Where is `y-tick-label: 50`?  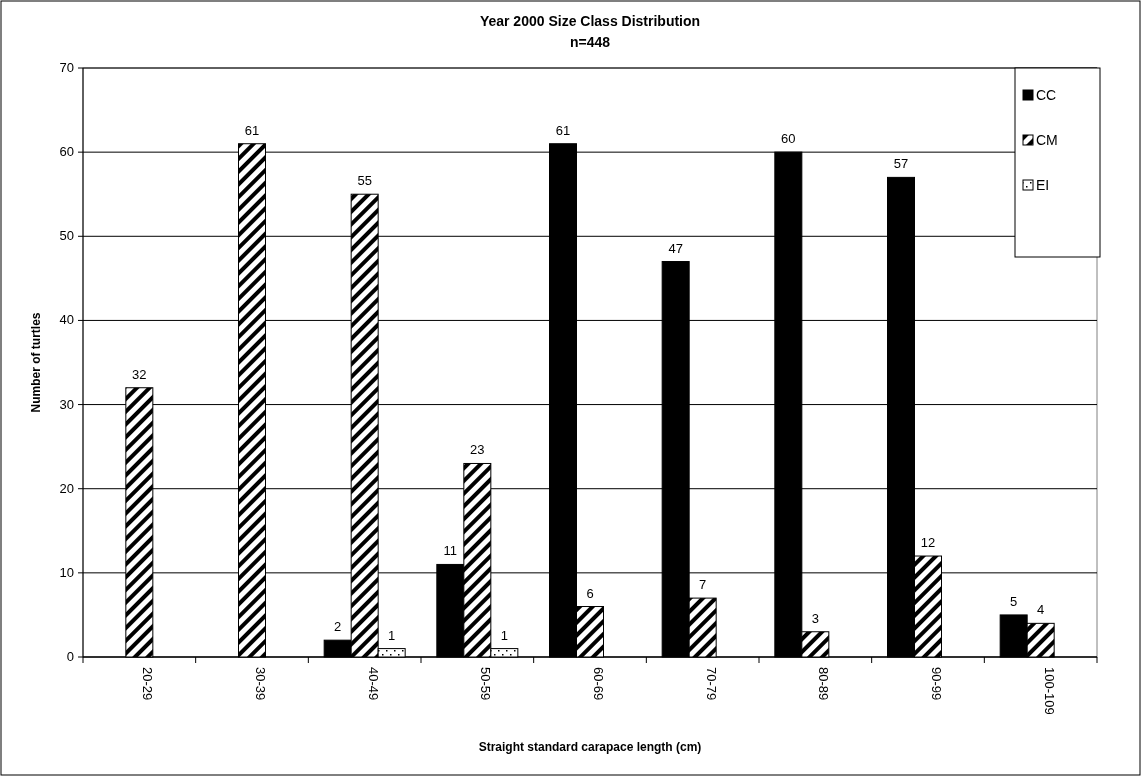 y-tick-label: 50 is located at coordinates (66, 236).